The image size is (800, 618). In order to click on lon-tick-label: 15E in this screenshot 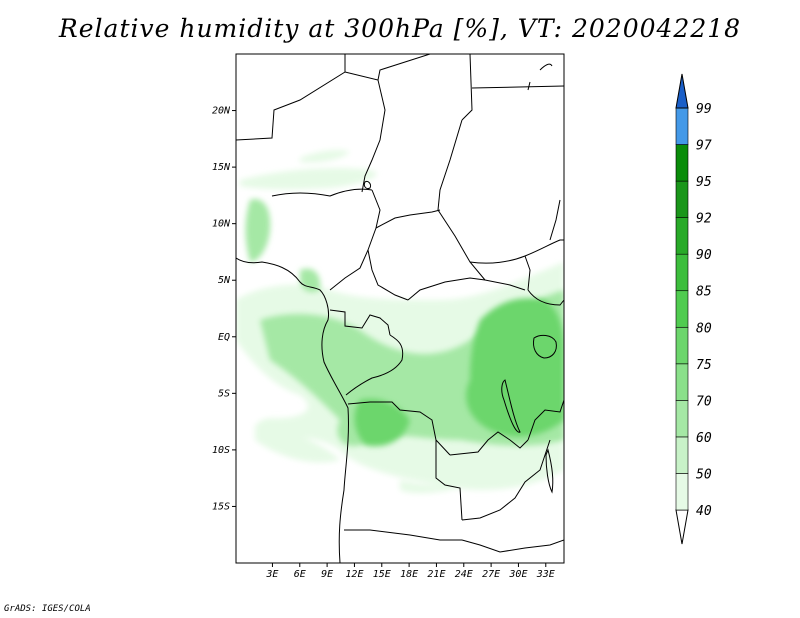, I will do `click(382, 574)`.